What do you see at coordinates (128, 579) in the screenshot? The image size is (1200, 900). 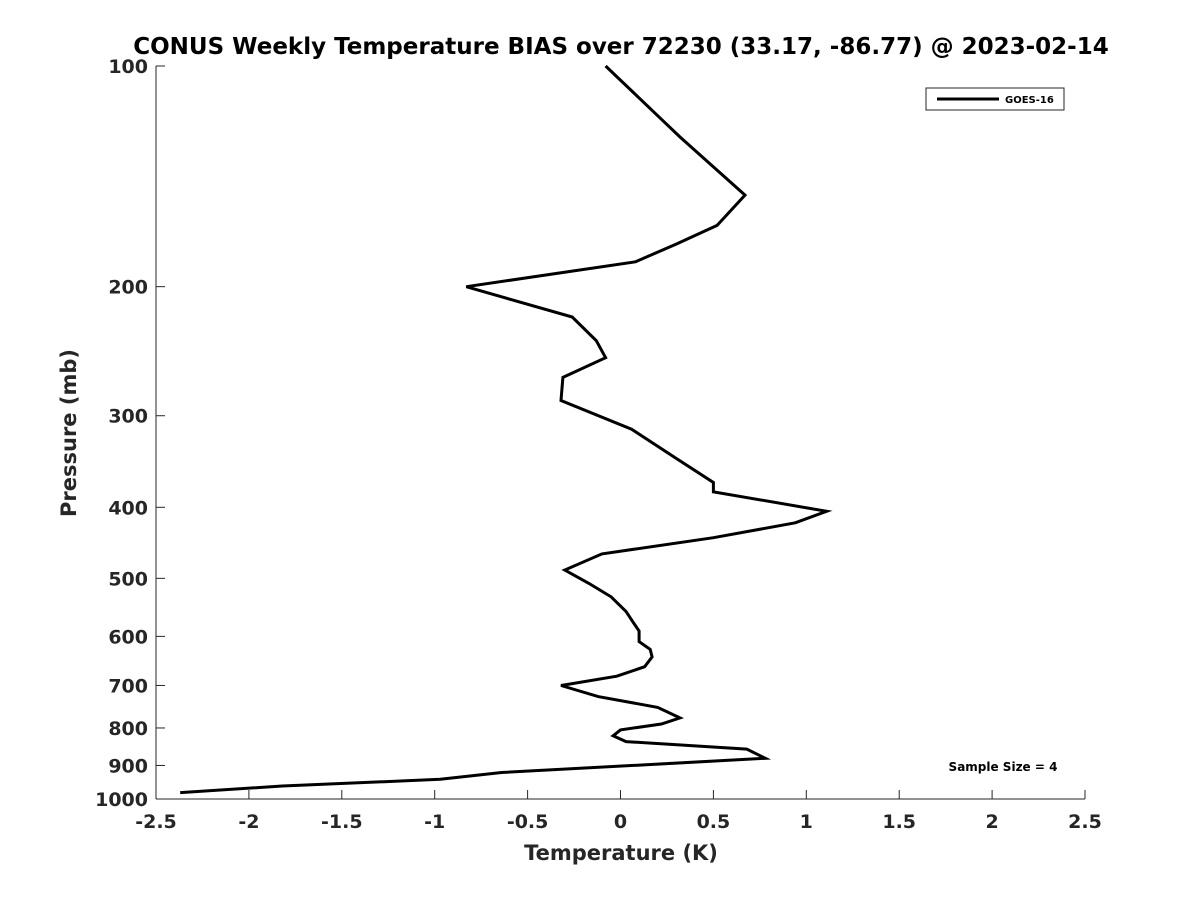 I see `y-tick-label: 500` at bounding box center [128, 579].